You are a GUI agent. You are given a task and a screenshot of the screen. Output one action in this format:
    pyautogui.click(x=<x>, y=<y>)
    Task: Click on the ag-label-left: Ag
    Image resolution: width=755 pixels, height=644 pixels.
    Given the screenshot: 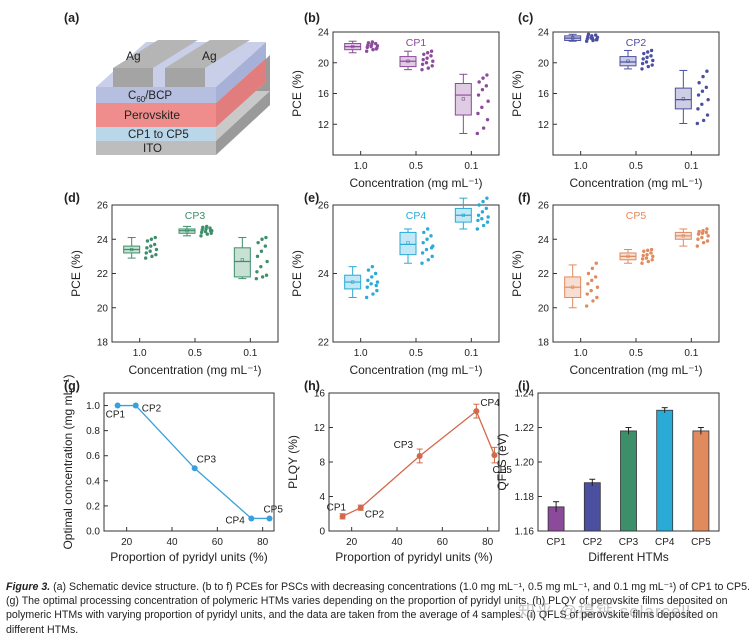 What is the action you would take?
    pyautogui.click(x=133, y=56)
    